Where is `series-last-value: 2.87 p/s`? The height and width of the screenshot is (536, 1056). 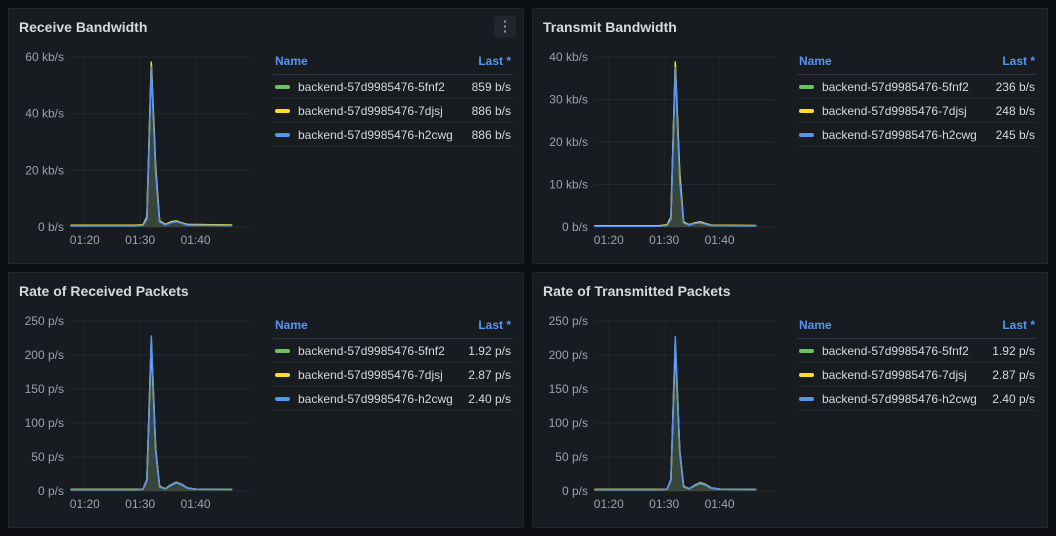
series-last-value: 2.87 p/s is located at coordinates (1013, 374).